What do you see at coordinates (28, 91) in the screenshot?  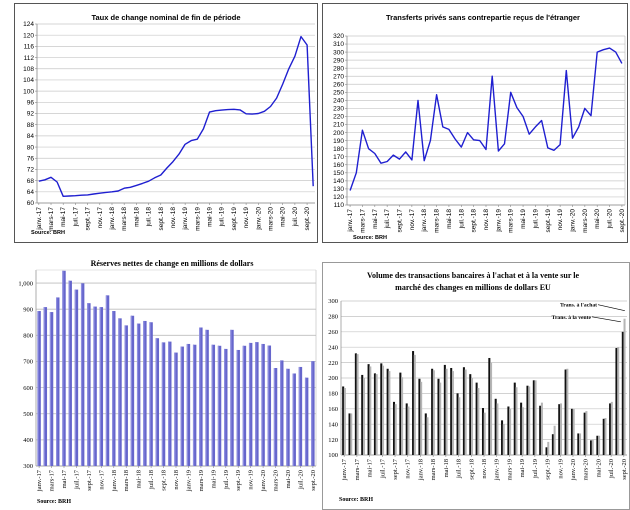 I see `y-tick-label: 100` at bounding box center [28, 91].